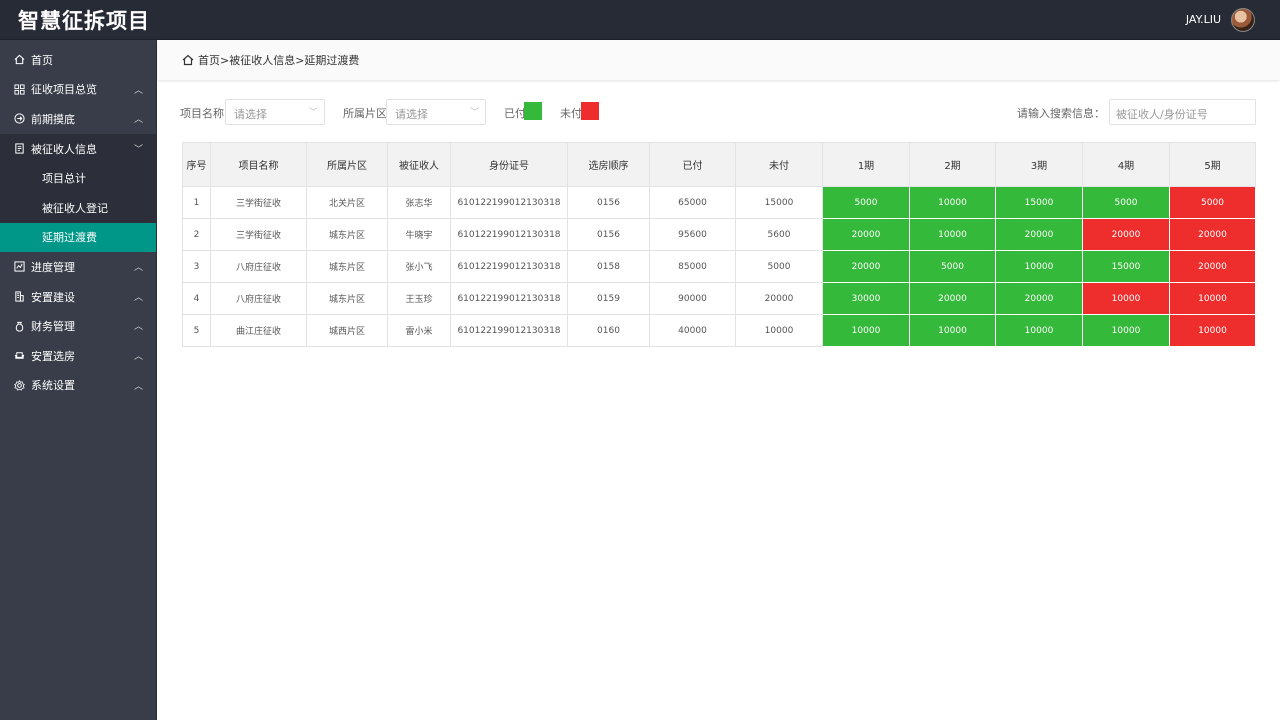 The height and width of the screenshot is (720, 1280). Describe the element at coordinates (692, 202) in the screenshot. I see `cell-paid: 65000` at that location.